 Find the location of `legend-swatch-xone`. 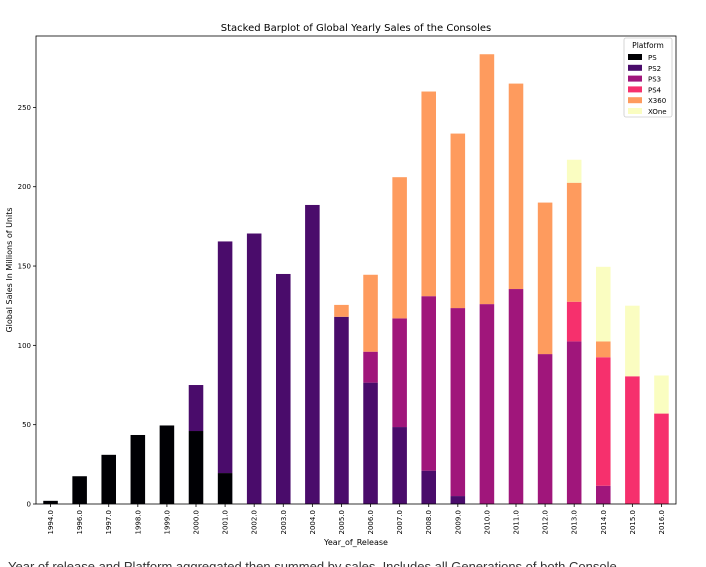

legend-swatch-xone is located at coordinates (635, 111).